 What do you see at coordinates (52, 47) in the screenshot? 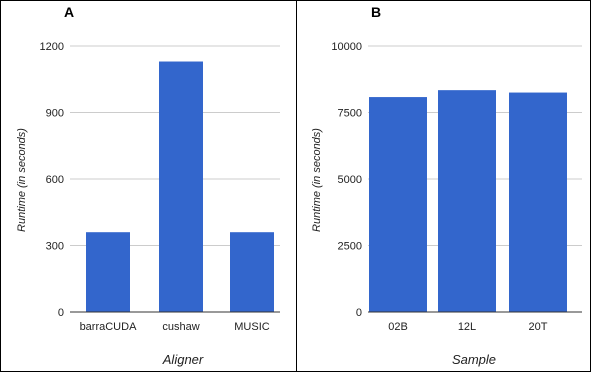
I see `y-tick-label-a: 1200` at bounding box center [52, 47].